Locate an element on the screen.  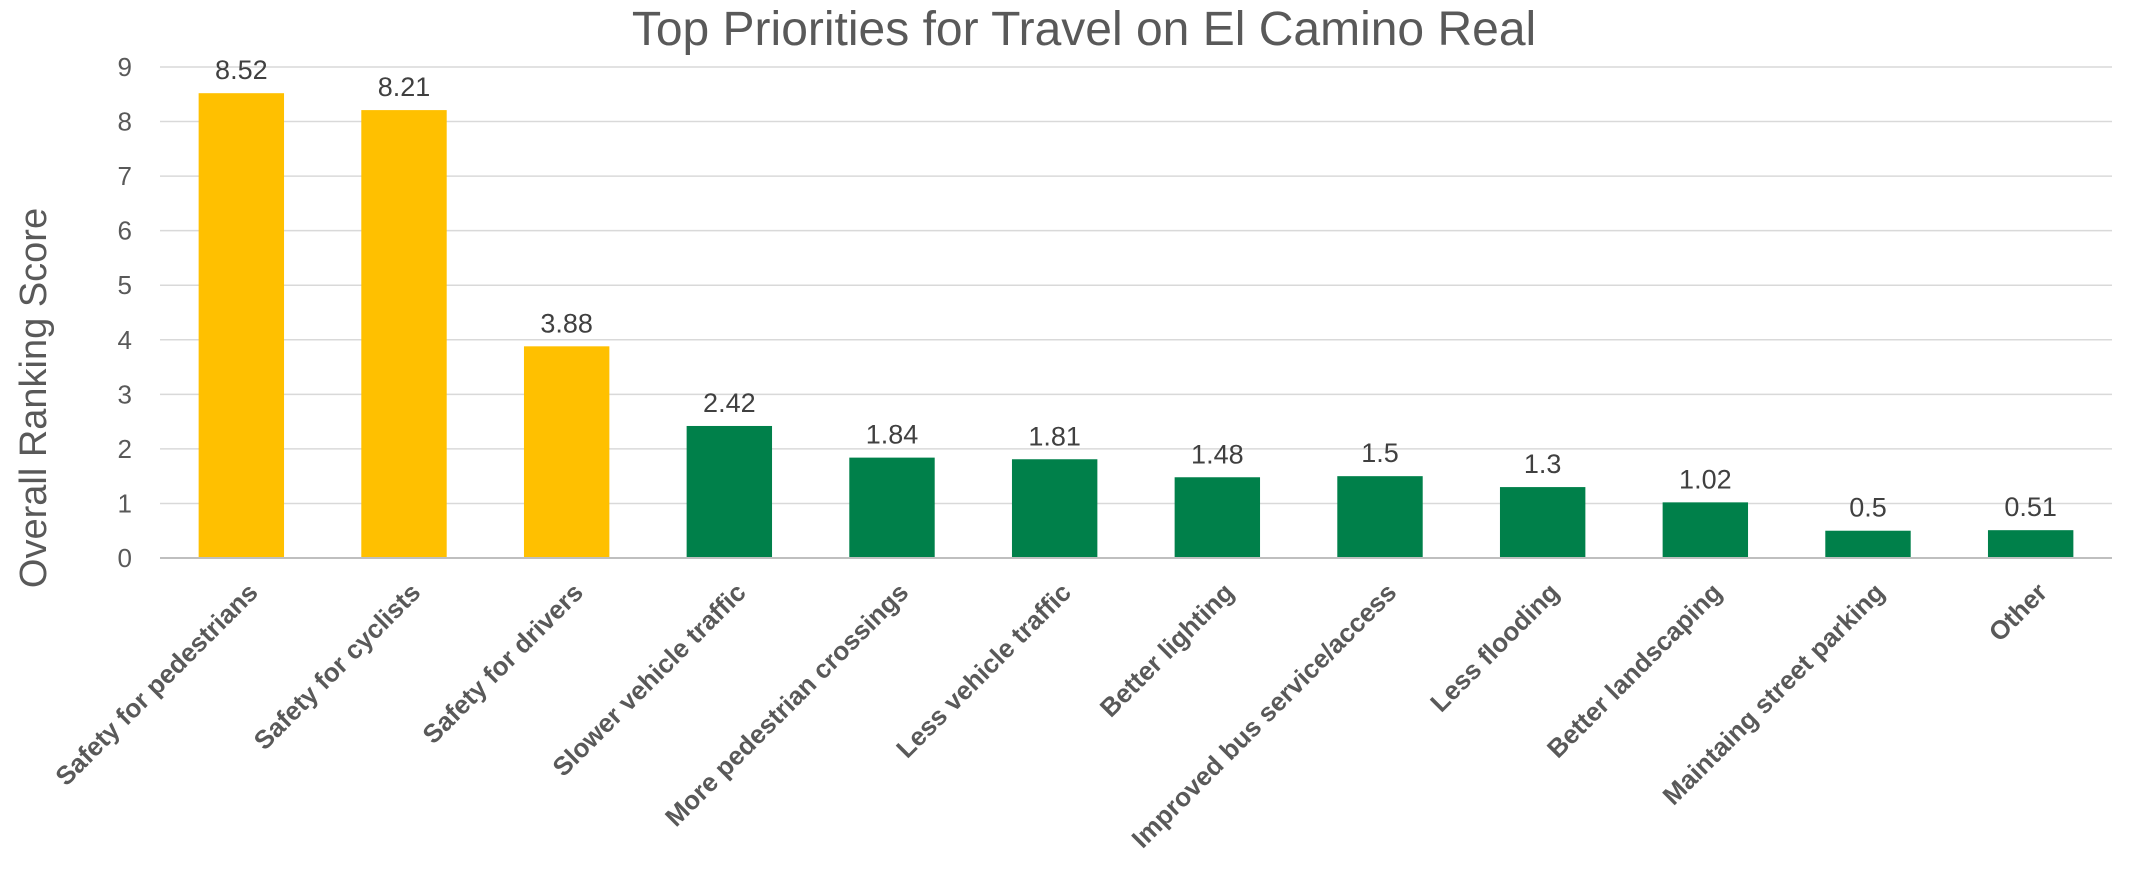
x-tick-label: Less vehicle traffic is located at coordinates (983, 670).